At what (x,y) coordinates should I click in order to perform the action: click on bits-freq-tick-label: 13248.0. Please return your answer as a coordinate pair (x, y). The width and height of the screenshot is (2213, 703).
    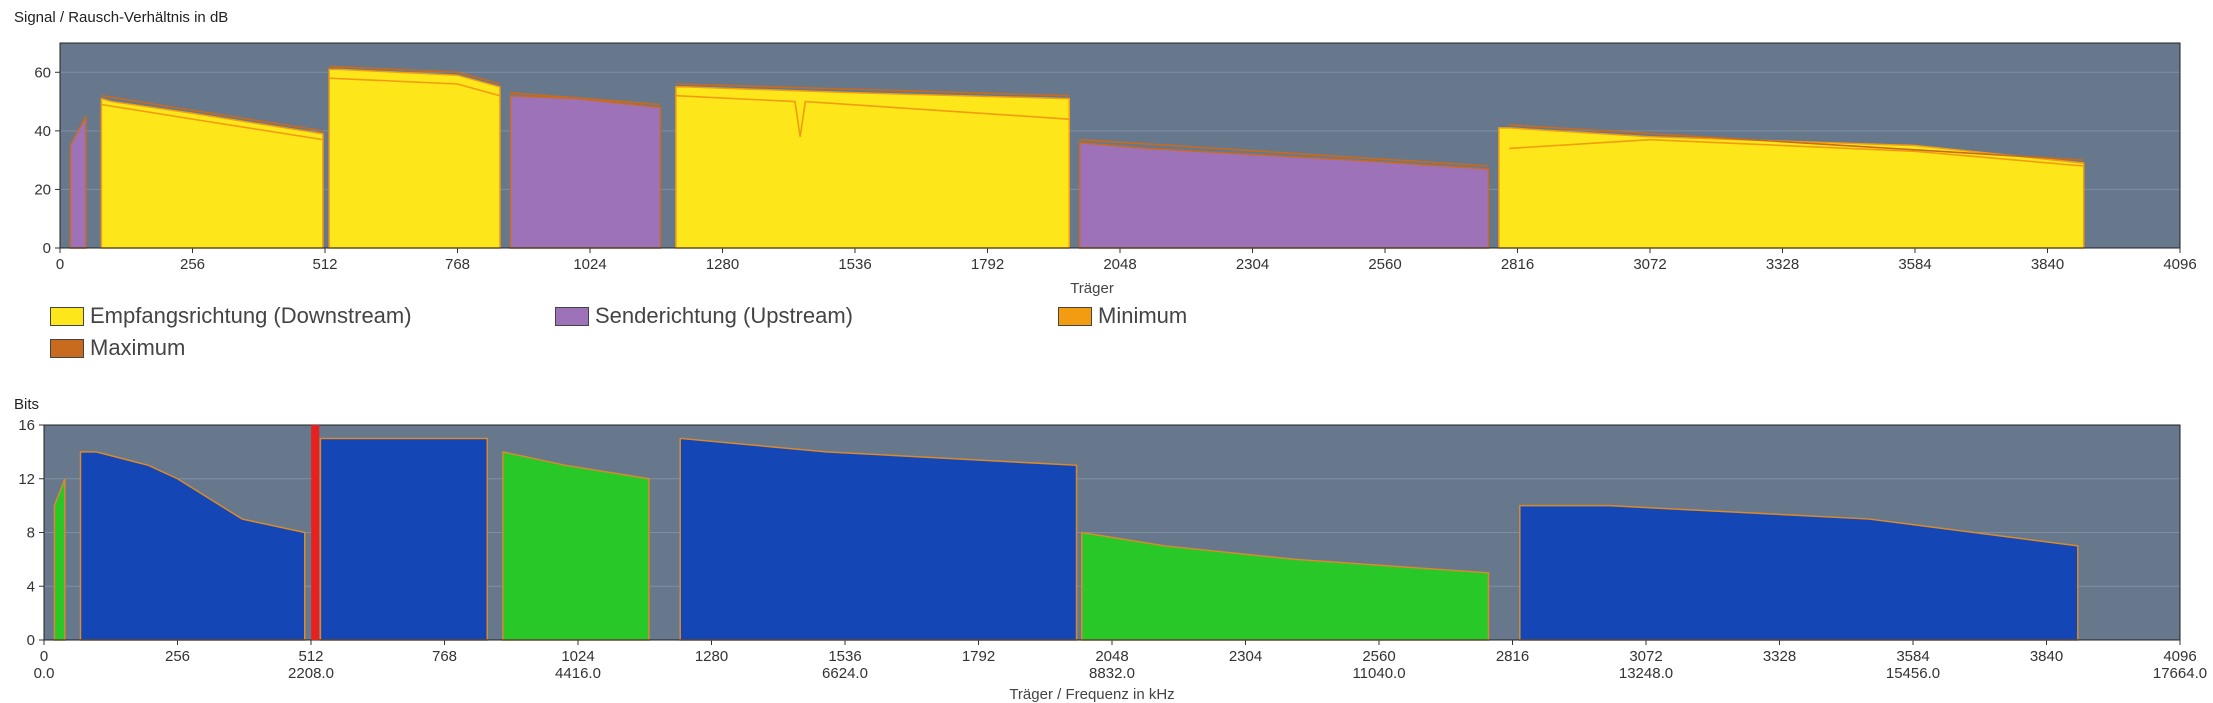
    Looking at the image, I should click on (1646, 673).